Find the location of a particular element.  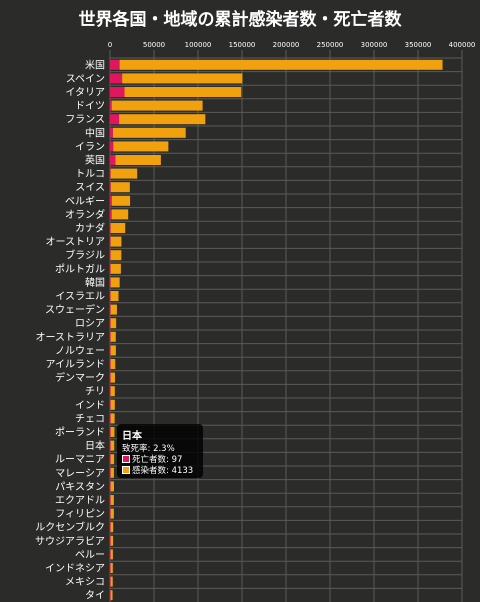

x-tick-label: 250000 is located at coordinates (330, 45).